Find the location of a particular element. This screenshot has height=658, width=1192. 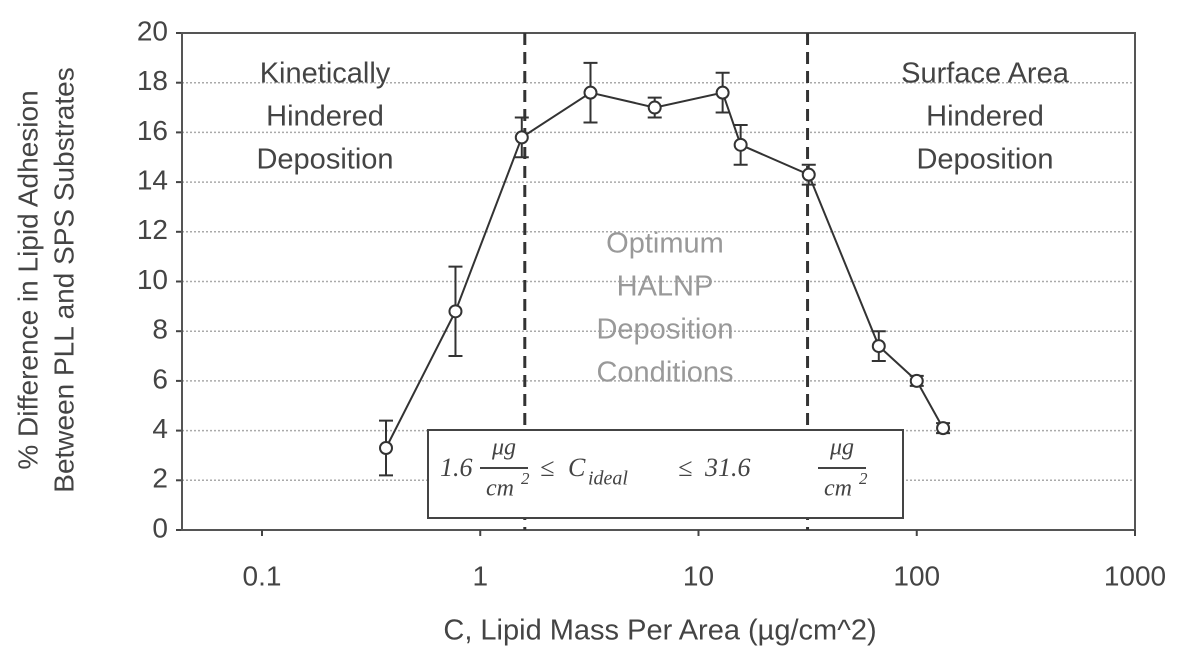

annotation: Conditions is located at coordinates (664, 373).